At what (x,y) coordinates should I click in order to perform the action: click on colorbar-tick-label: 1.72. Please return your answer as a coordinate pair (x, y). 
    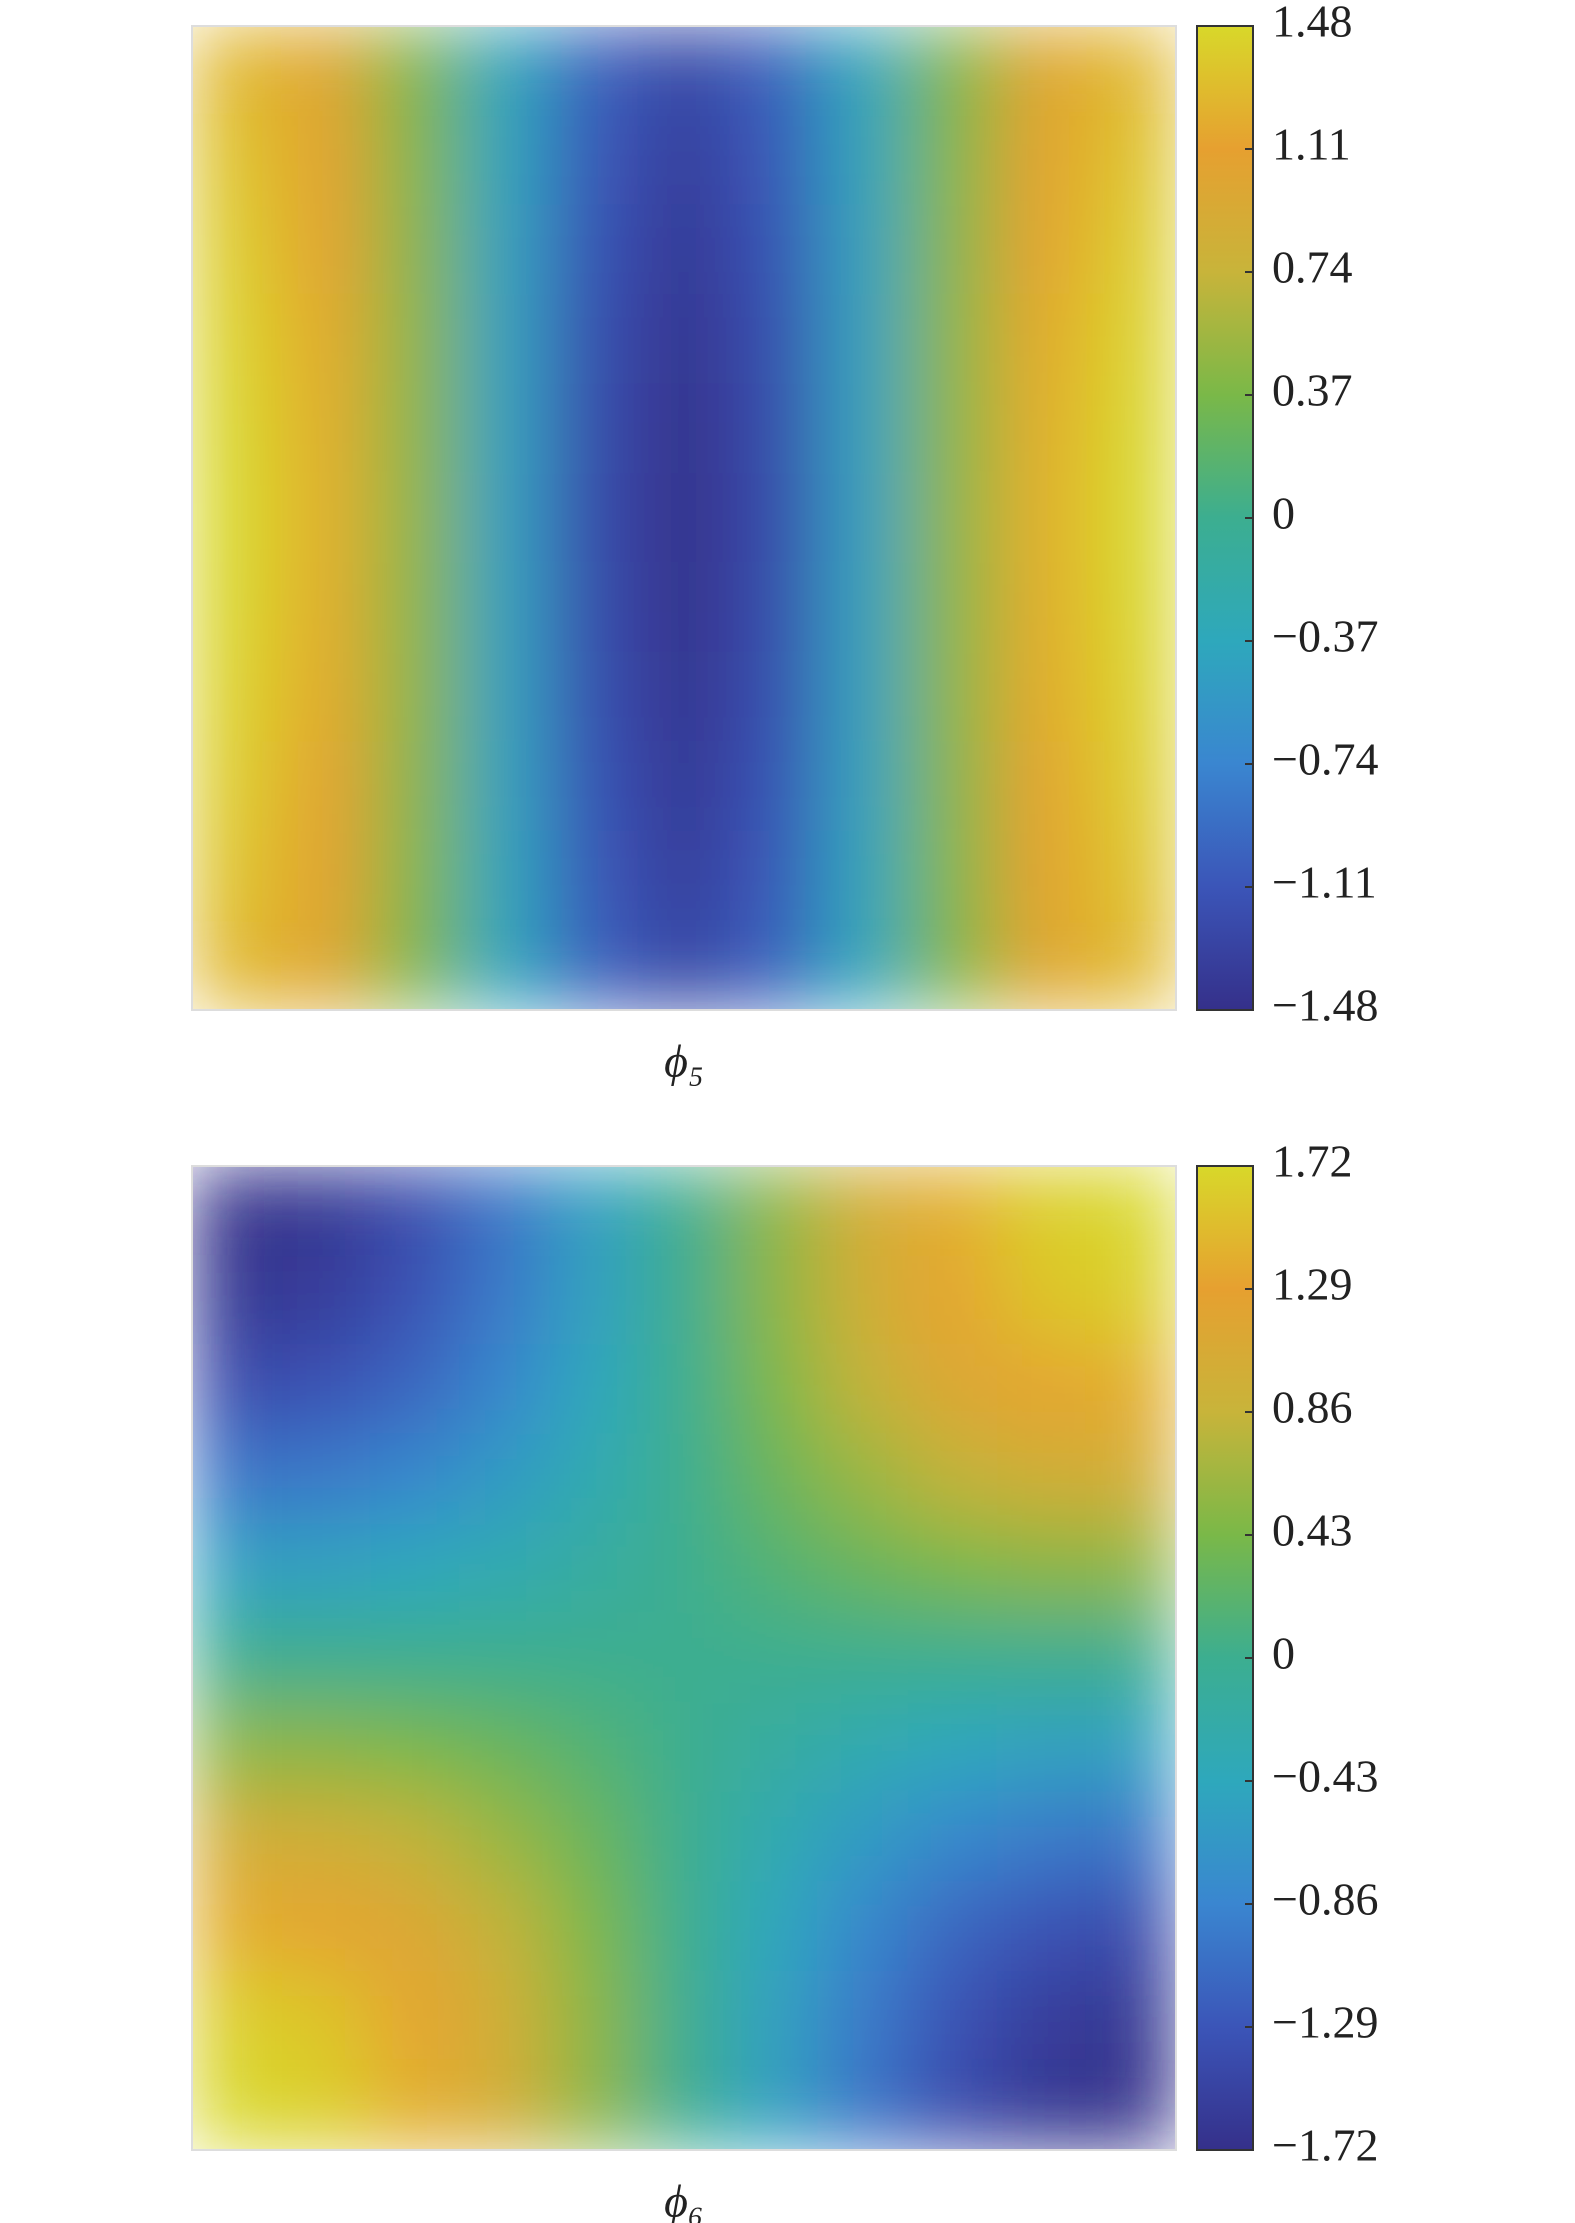
    Looking at the image, I should click on (1312, 1161).